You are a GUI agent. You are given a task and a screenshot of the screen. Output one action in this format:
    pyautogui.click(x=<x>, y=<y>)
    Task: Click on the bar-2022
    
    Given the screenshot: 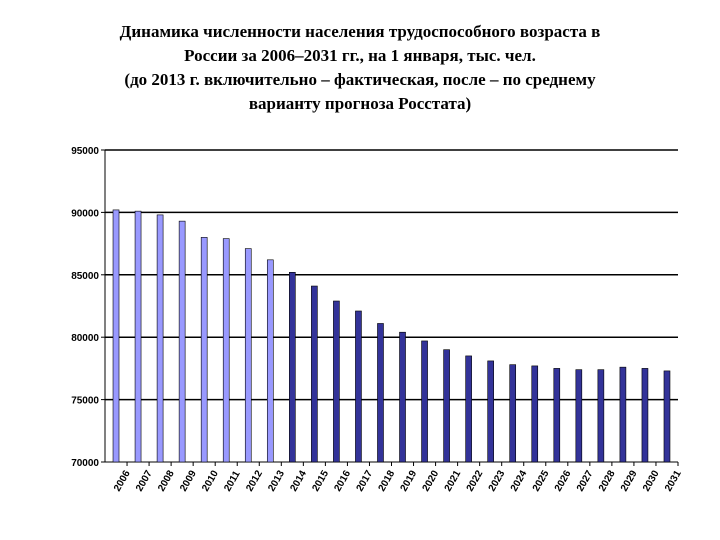 What is the action you would take?
    pyautogui.click(x=468, y=409)
    